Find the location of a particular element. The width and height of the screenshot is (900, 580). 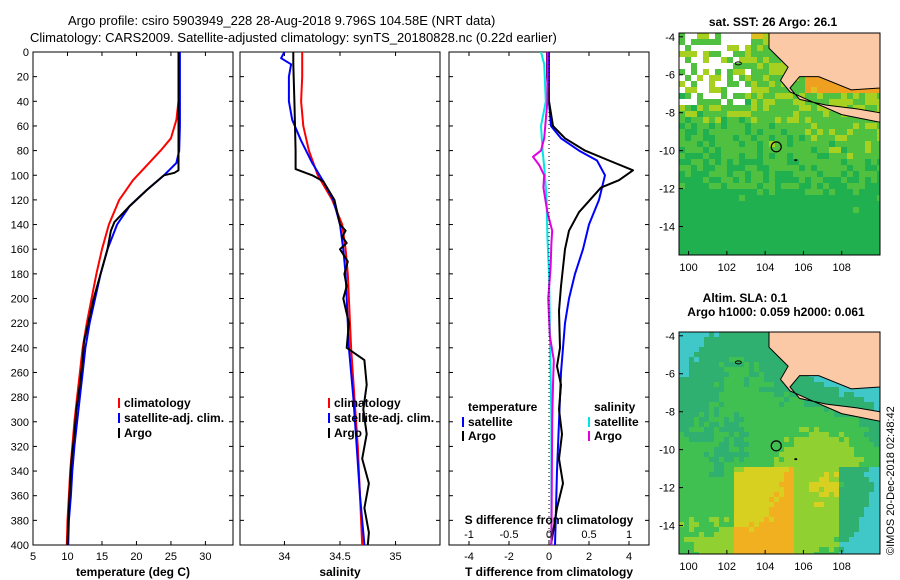

sst-map-xtick-label: 102 is located at coordinates (727, 268).